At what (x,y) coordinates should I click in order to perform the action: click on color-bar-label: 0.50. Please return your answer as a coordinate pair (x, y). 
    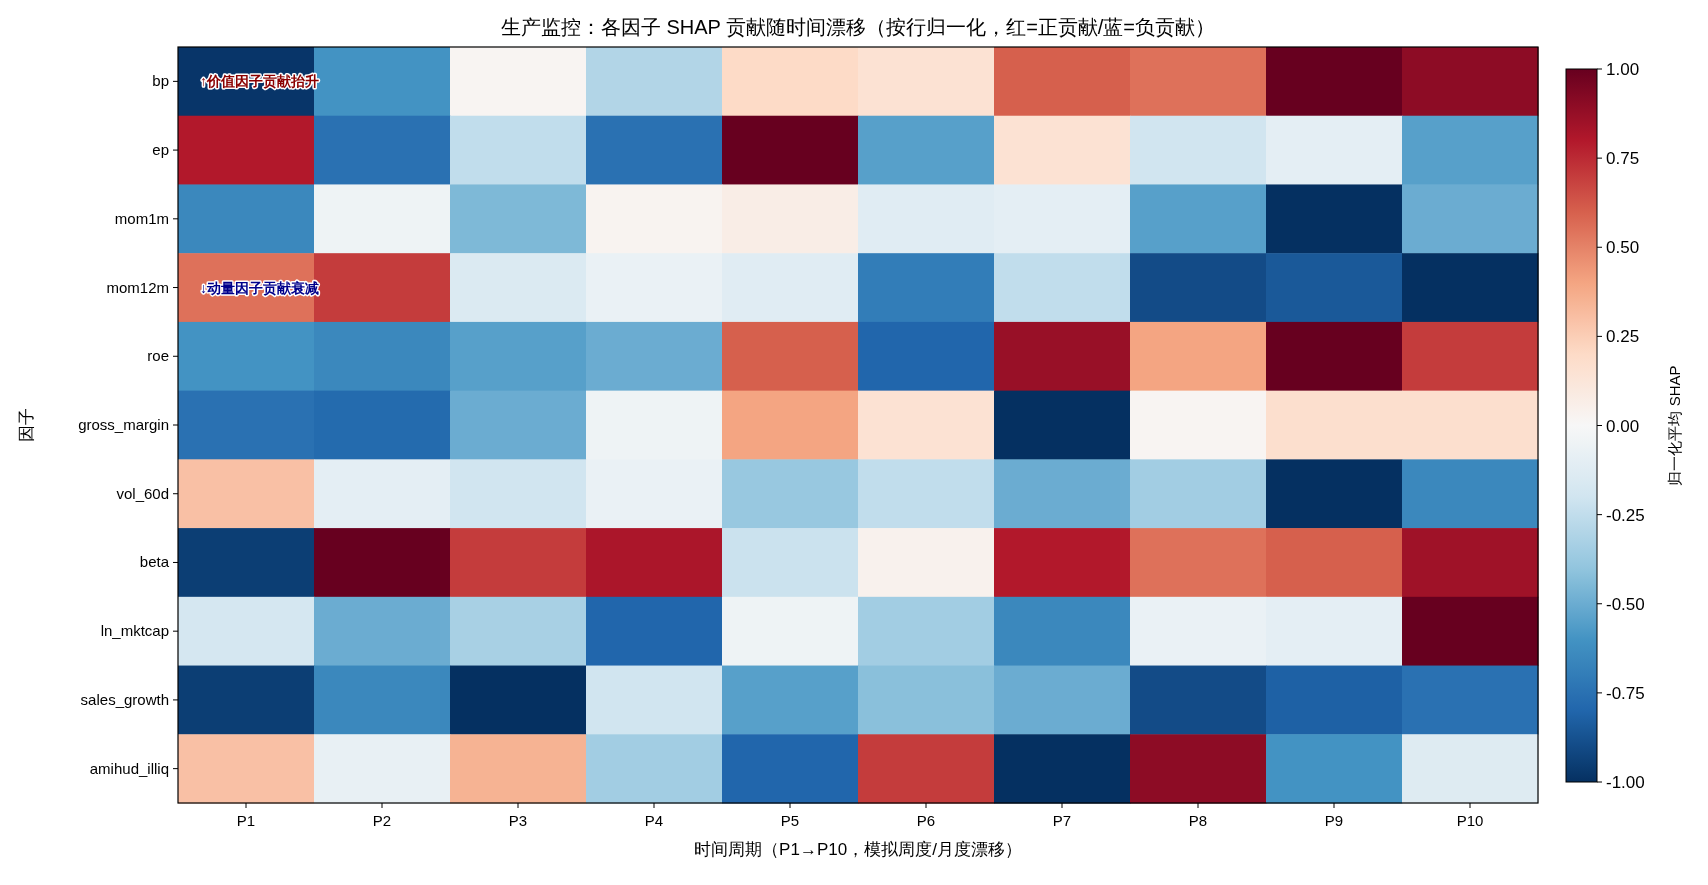
    Looking at the image, I should click on (1623, 248).